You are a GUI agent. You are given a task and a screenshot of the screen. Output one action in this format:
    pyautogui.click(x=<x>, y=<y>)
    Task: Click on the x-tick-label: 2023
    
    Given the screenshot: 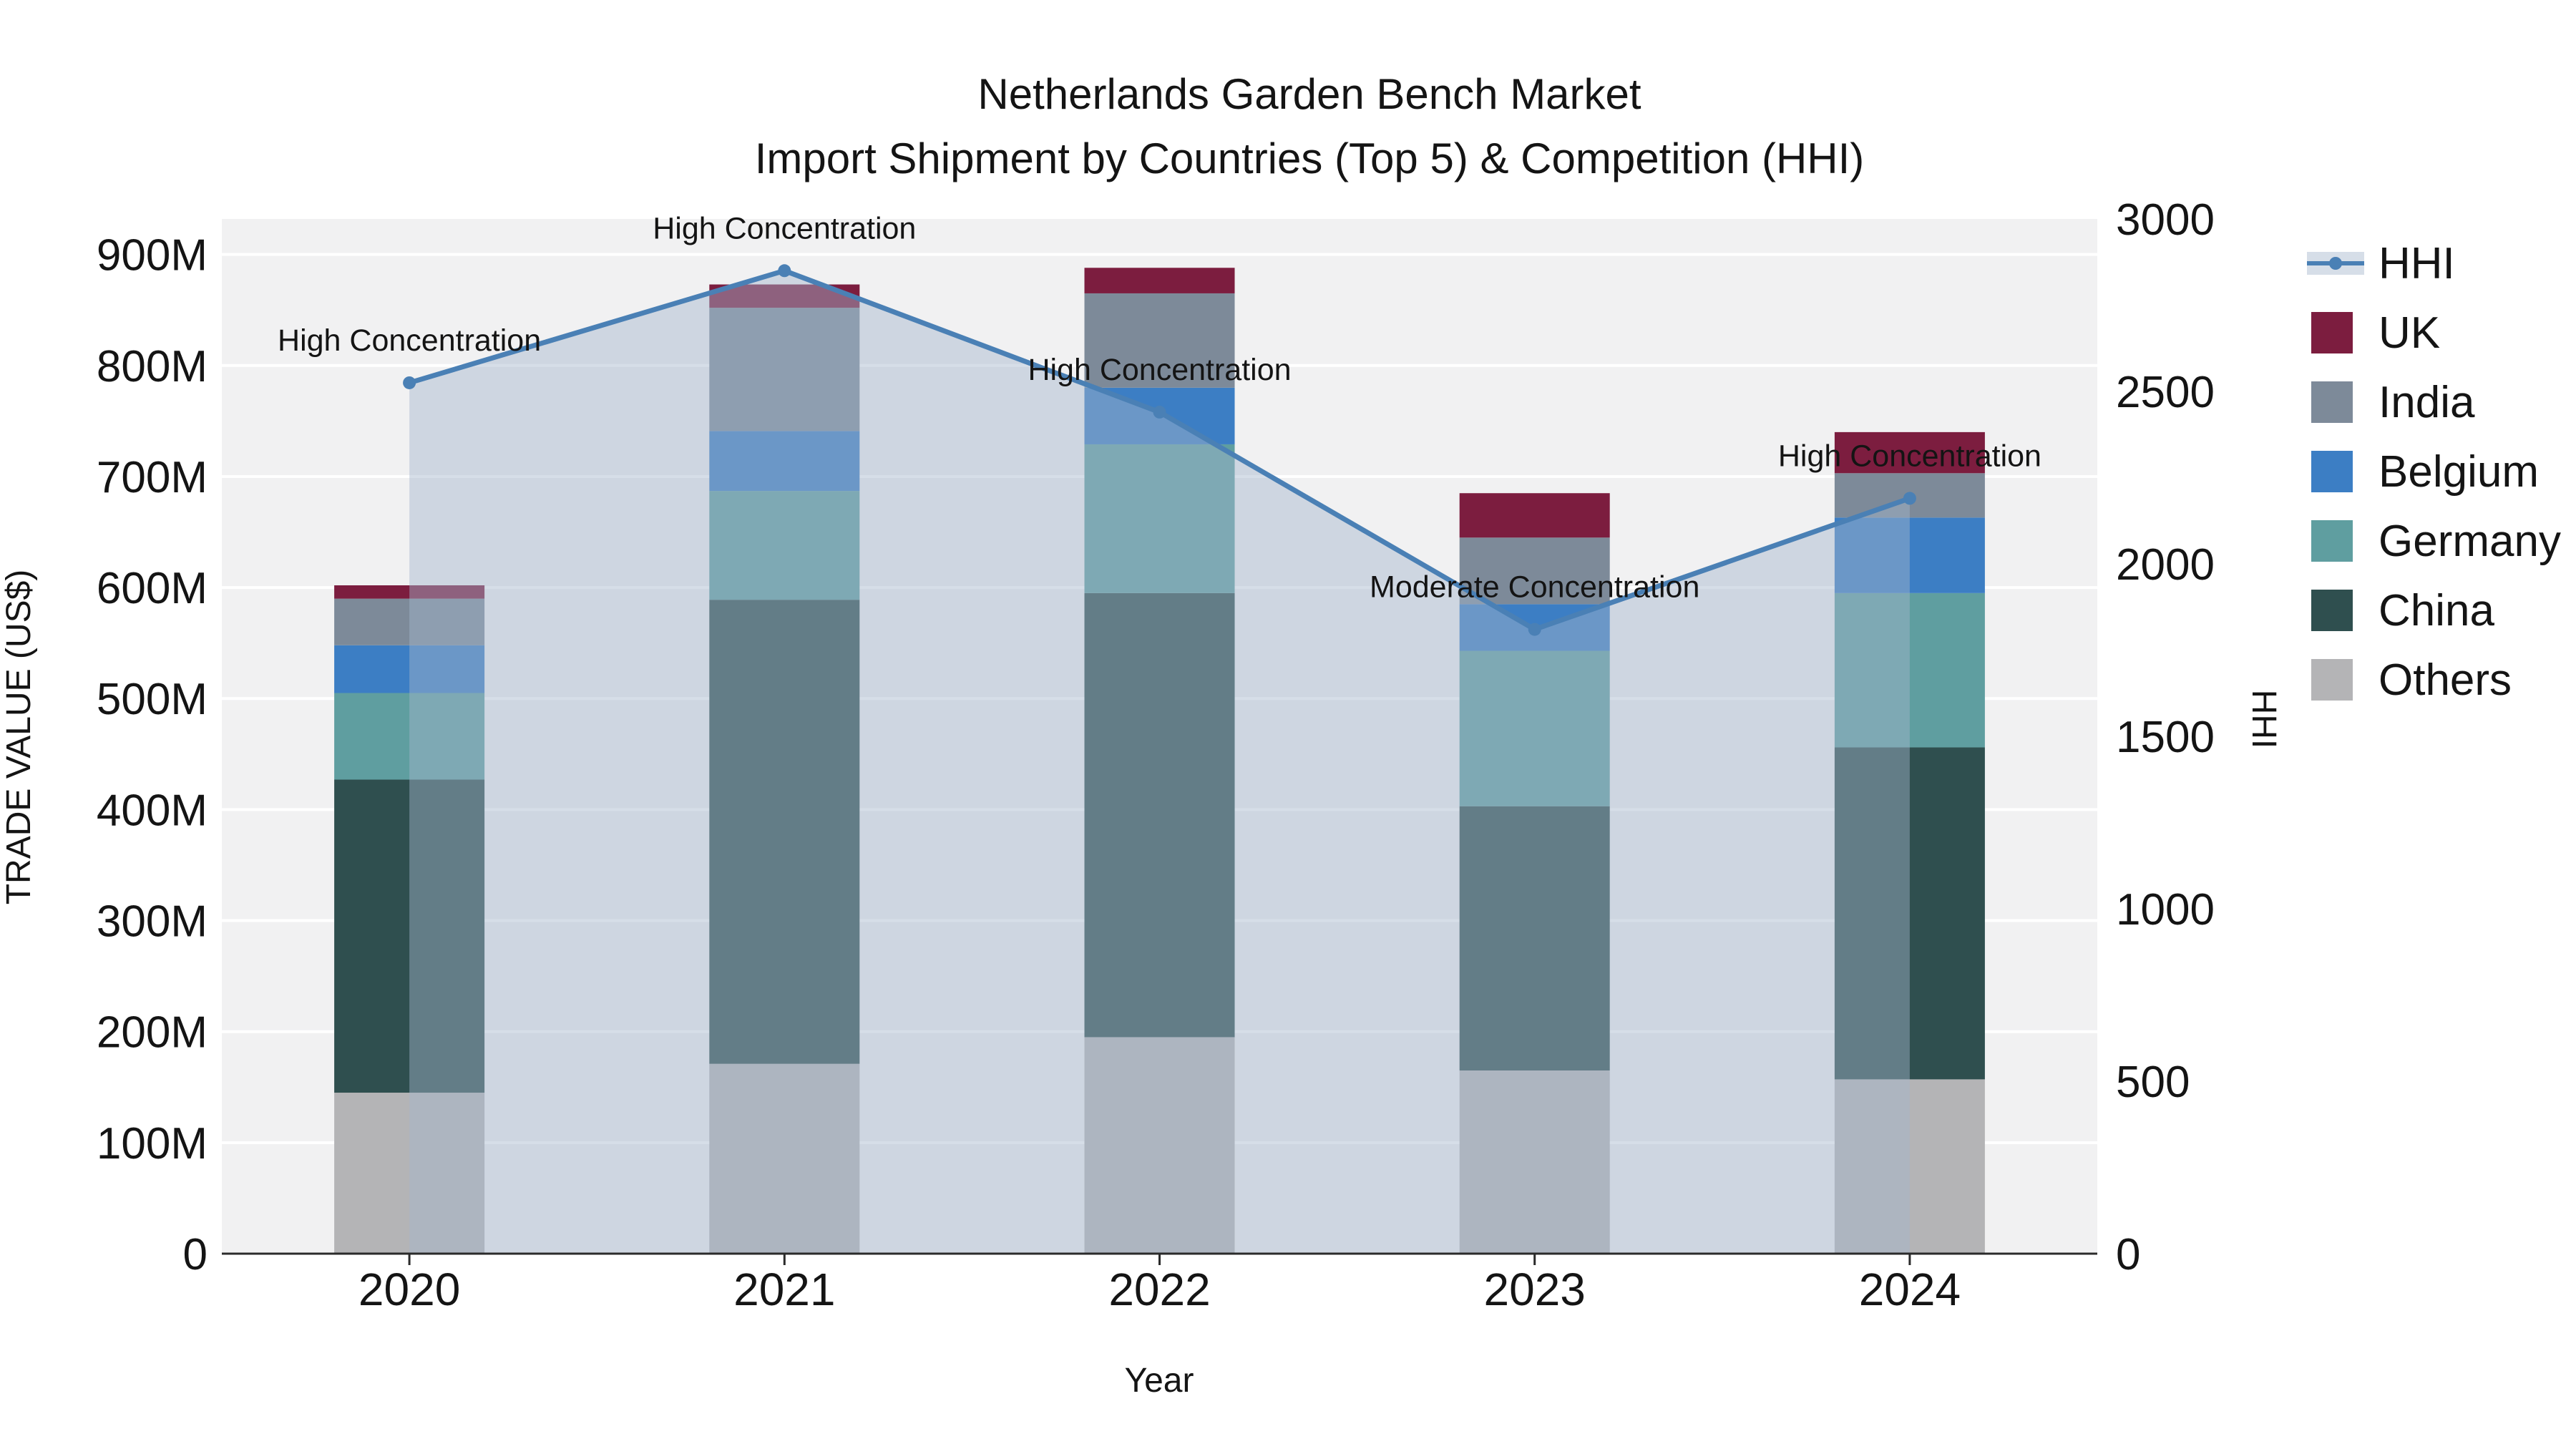 What is the action you would take?
    pyautogui.click(x=1535, y=1289)
    